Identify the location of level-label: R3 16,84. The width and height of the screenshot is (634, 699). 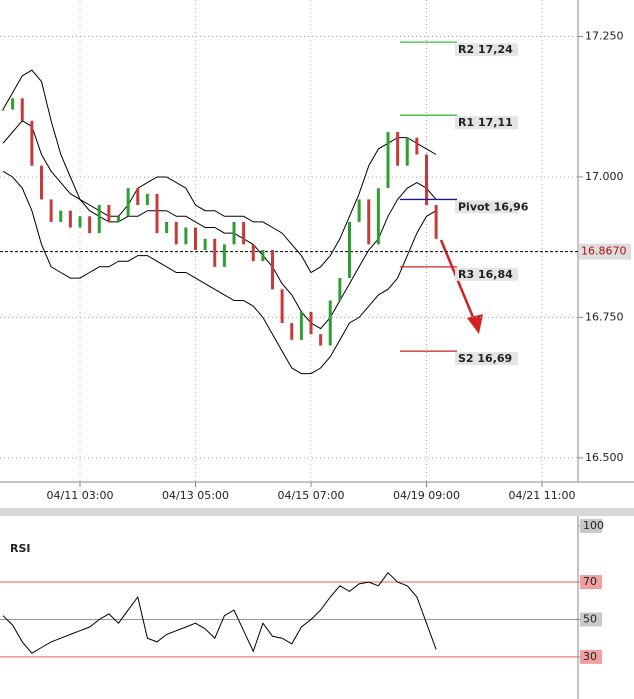
(485, 274).